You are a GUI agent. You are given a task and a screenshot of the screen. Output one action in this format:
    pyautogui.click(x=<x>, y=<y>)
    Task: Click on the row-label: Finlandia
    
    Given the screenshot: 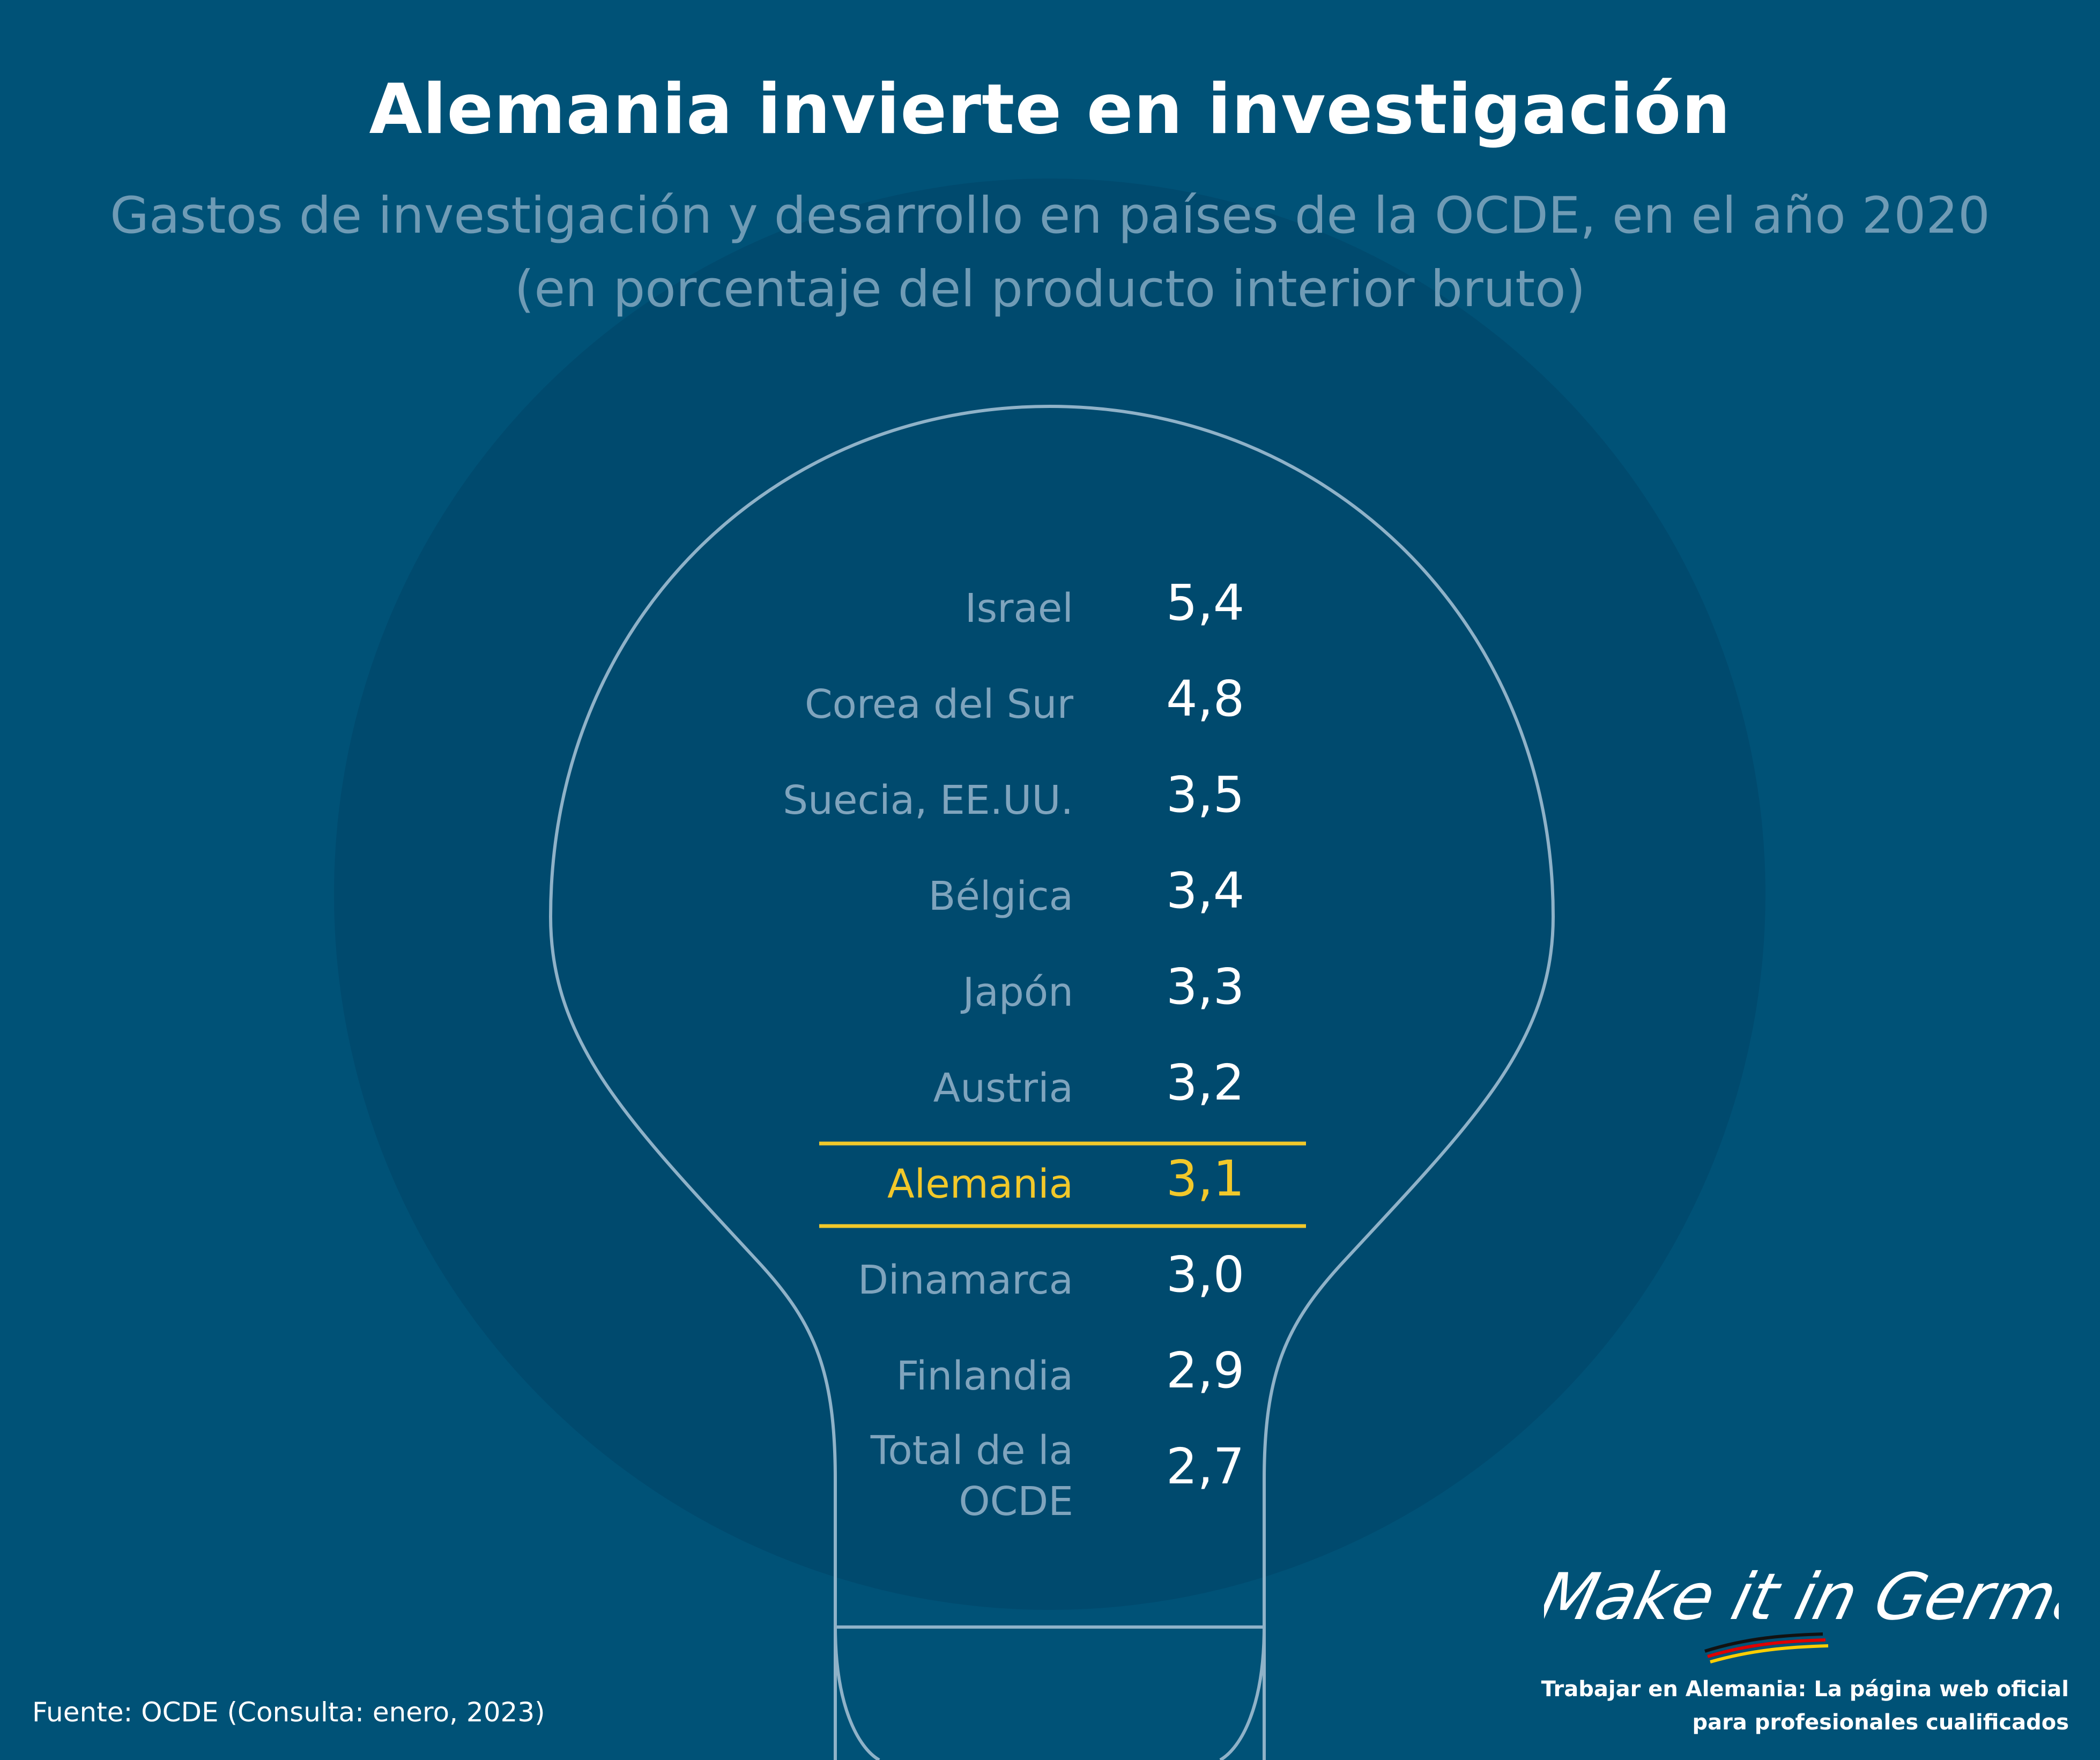 What is the action you would take?
    pyautogui.click(x=984, y=1376)
    